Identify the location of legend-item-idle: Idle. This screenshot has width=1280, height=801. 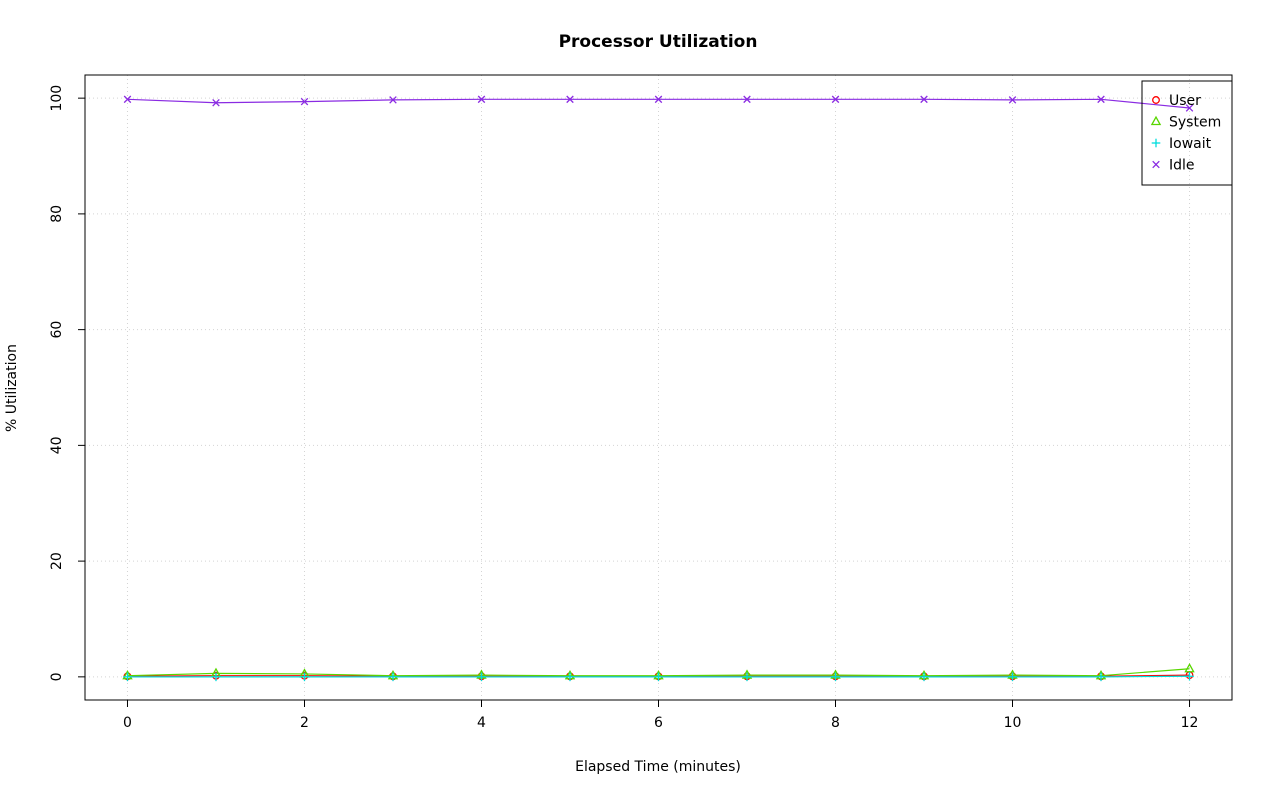
(1182, 166).